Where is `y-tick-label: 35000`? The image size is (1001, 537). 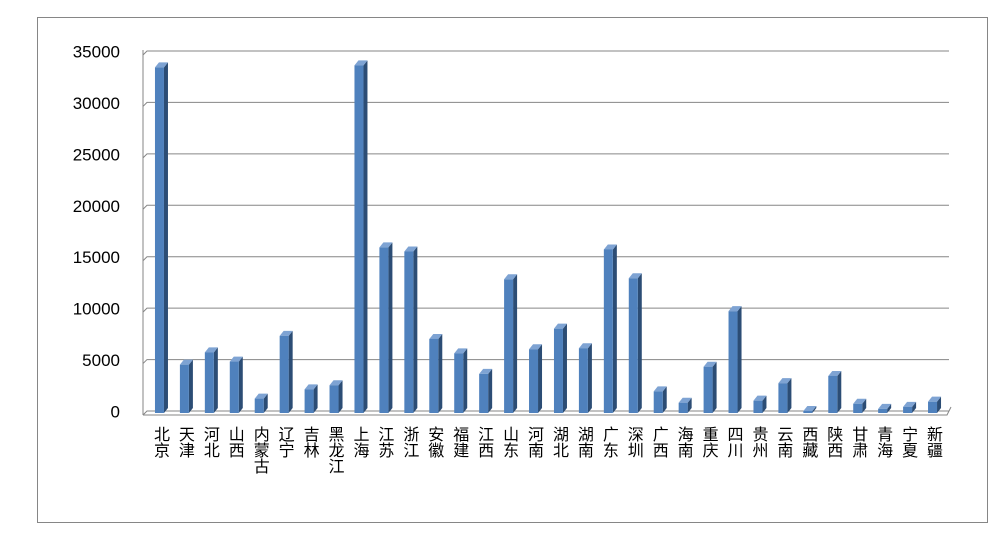 y-tick-label: 35000 is located at coordinates (96, 51).